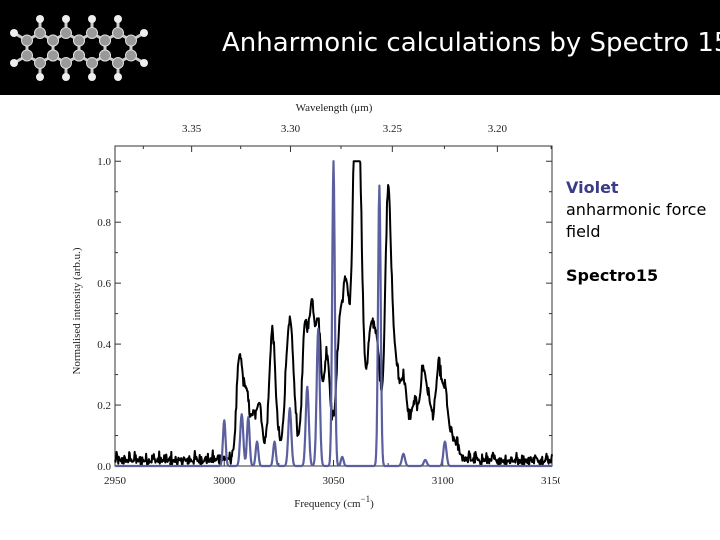  What do you see at coordinates (77, 310) in the screenshot?
I see `y-axis-label: Normalised intensity (arb.u.)` at bounding box center [77, 310].